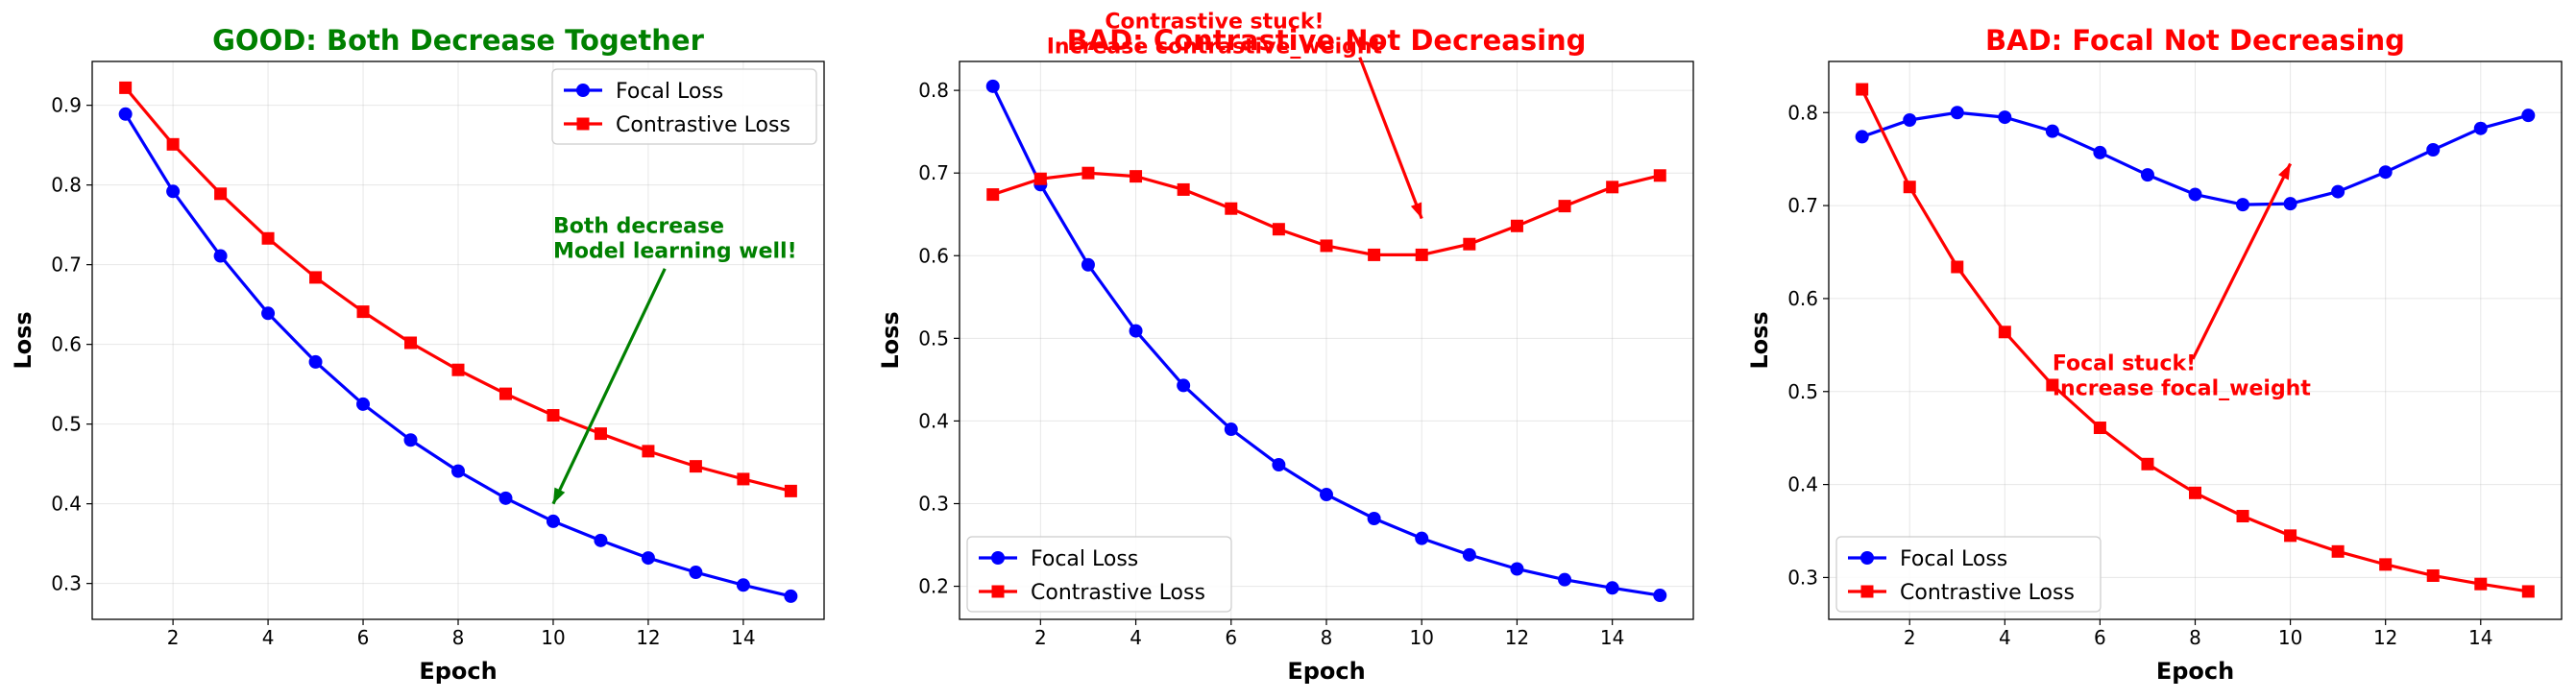 The image size is (2576, 700). I want to click on x-tick-label: 12, so click(2385, 637).